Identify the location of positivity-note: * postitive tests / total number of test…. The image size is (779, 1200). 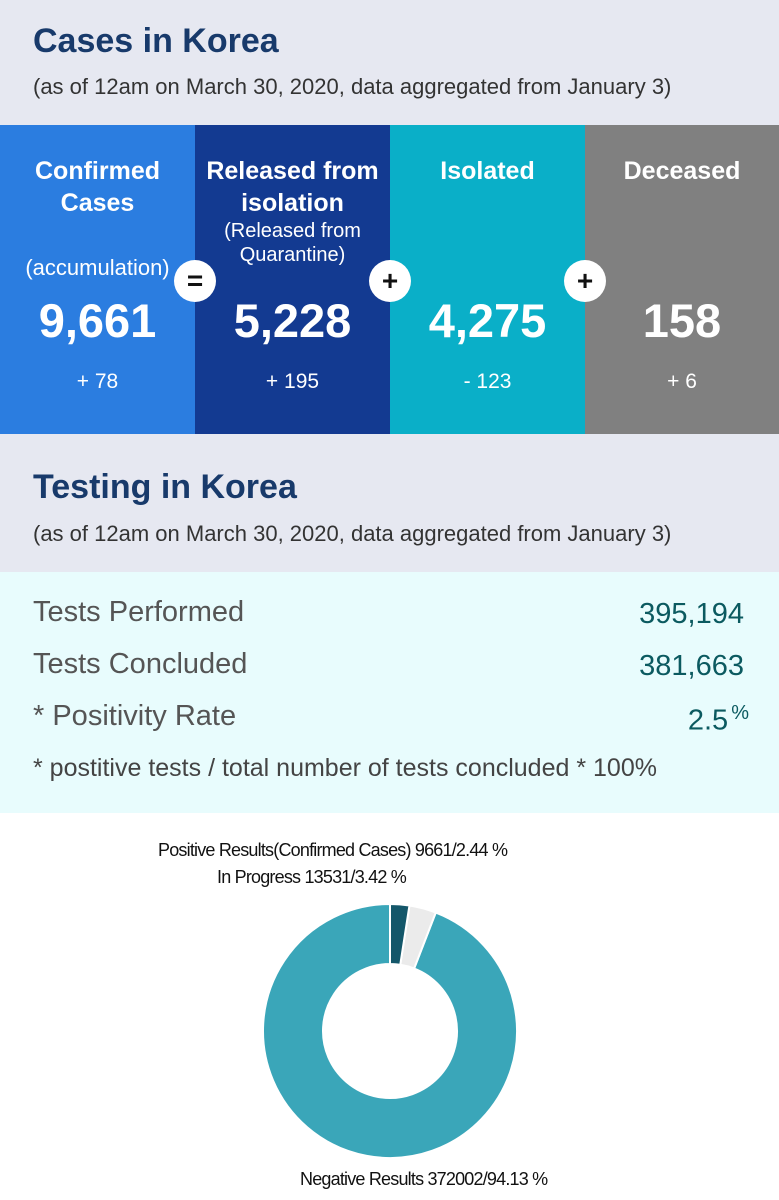
(345, 768).